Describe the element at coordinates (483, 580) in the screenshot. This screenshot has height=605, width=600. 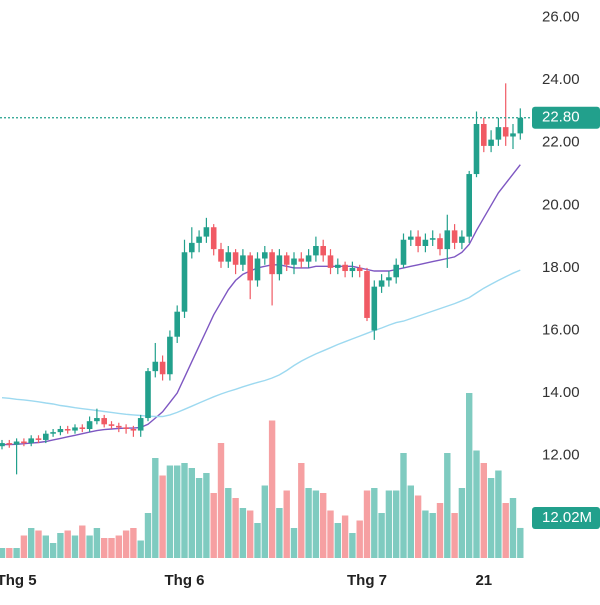
I see `x-tick-label: 21` at that location.